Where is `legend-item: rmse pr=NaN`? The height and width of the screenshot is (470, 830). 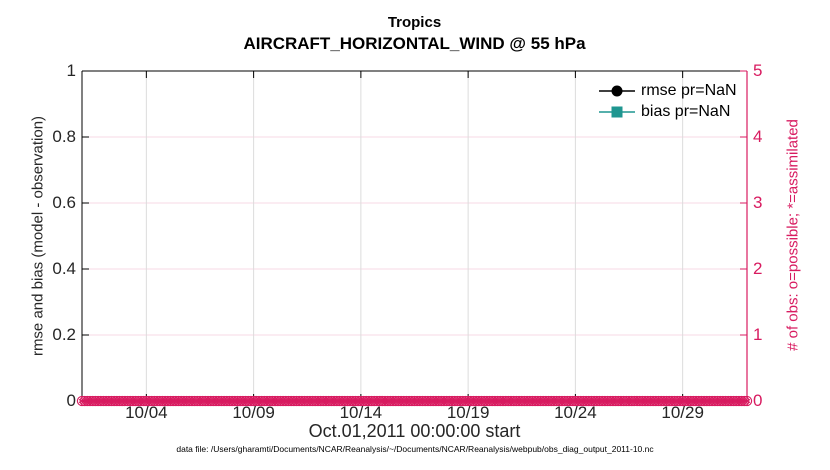
legend-item: rmse pr=NaN is located at coordinates (667, 90).